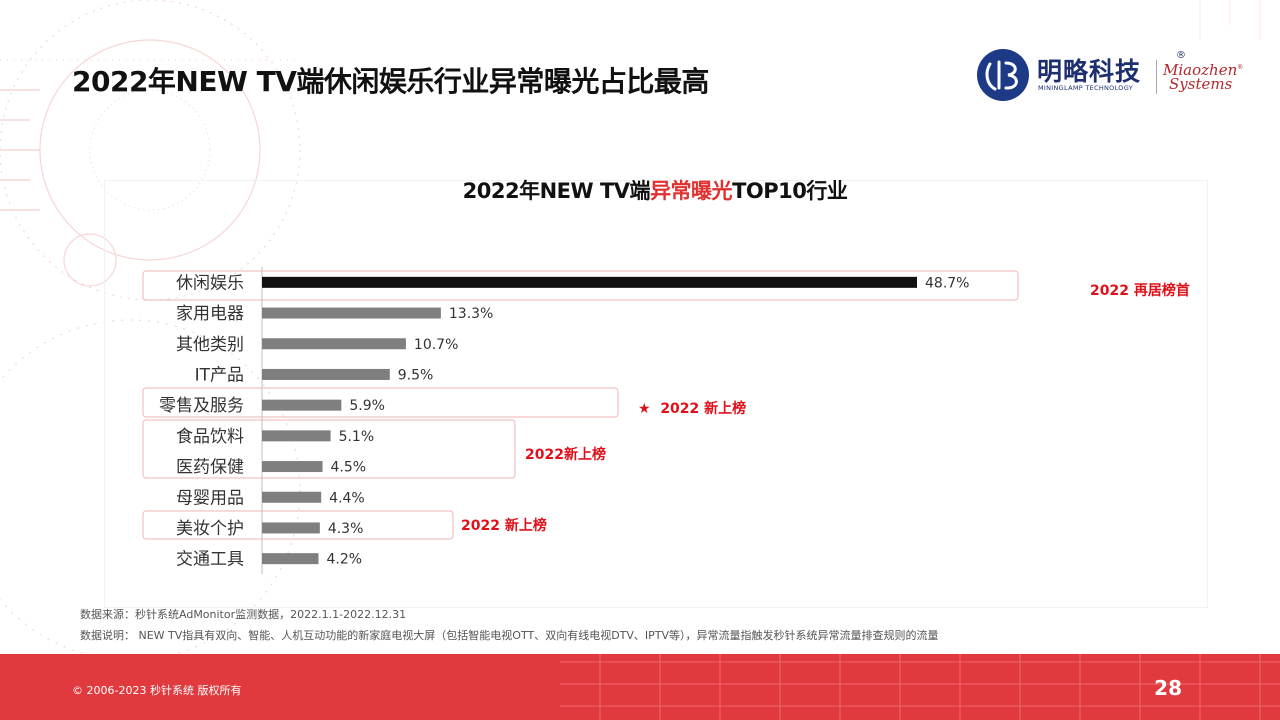  I want to click on highlight-box-beauty, so click(298, 525).